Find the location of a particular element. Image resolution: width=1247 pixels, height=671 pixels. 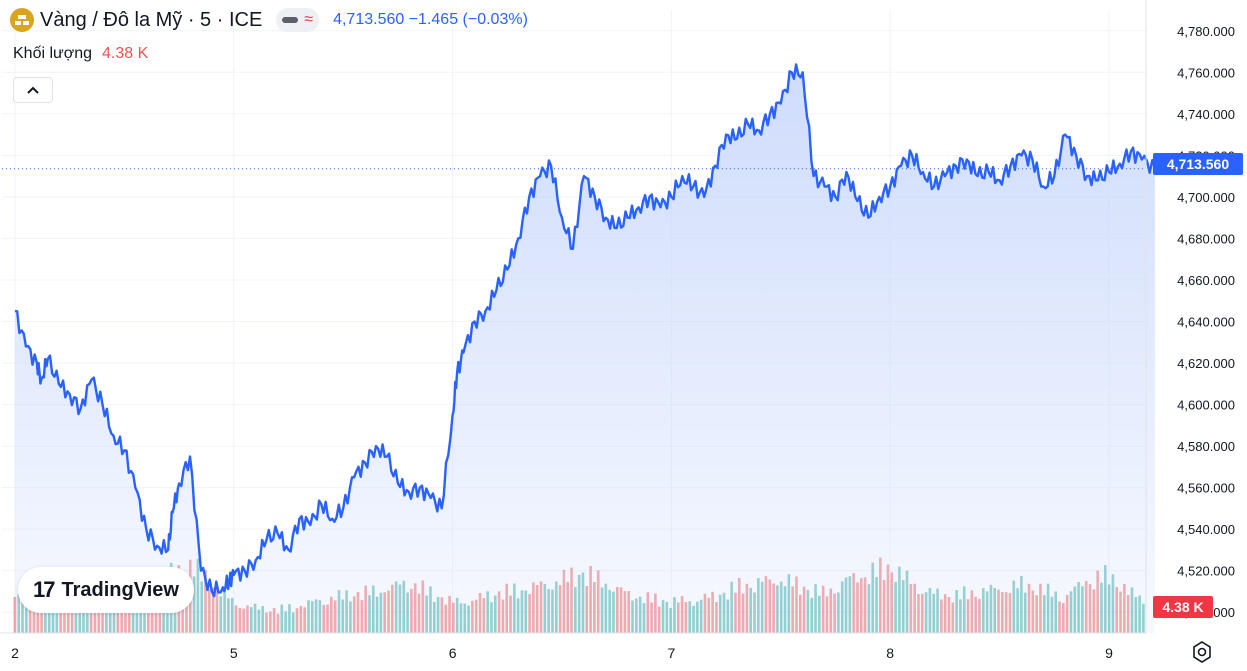

y-tick-label: 4,600.000 is located at coordinates (1206, 405).